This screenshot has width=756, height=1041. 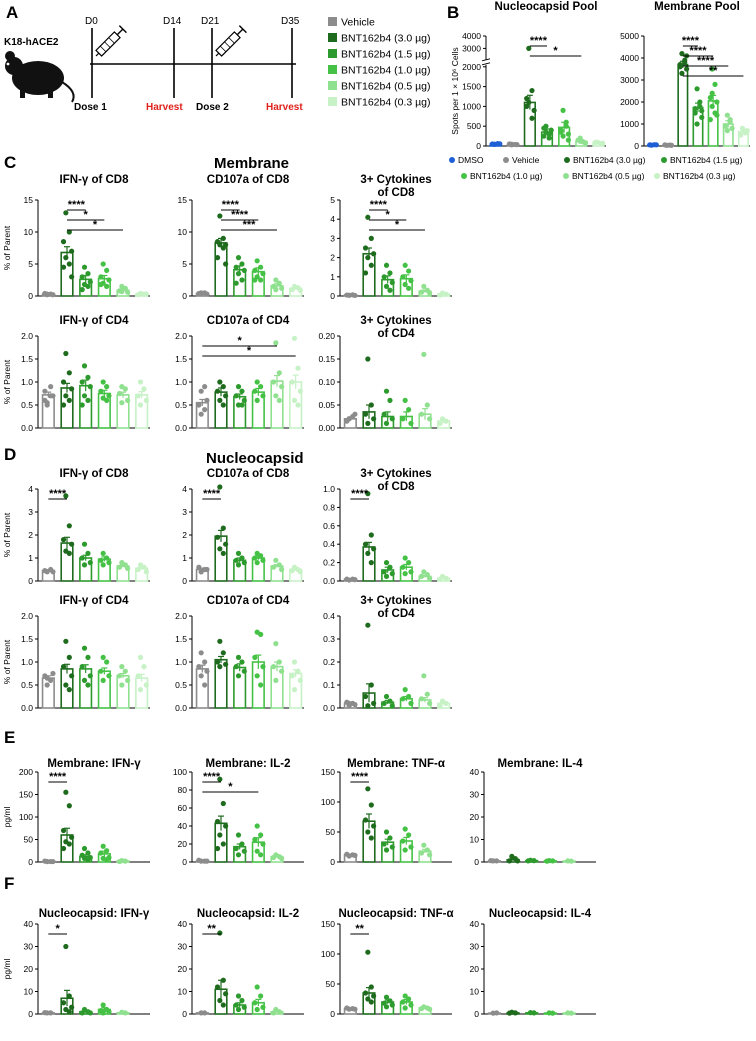 I want to click on chart-title: Nucleocapsid: IL-2, so click(x=248, y=914).